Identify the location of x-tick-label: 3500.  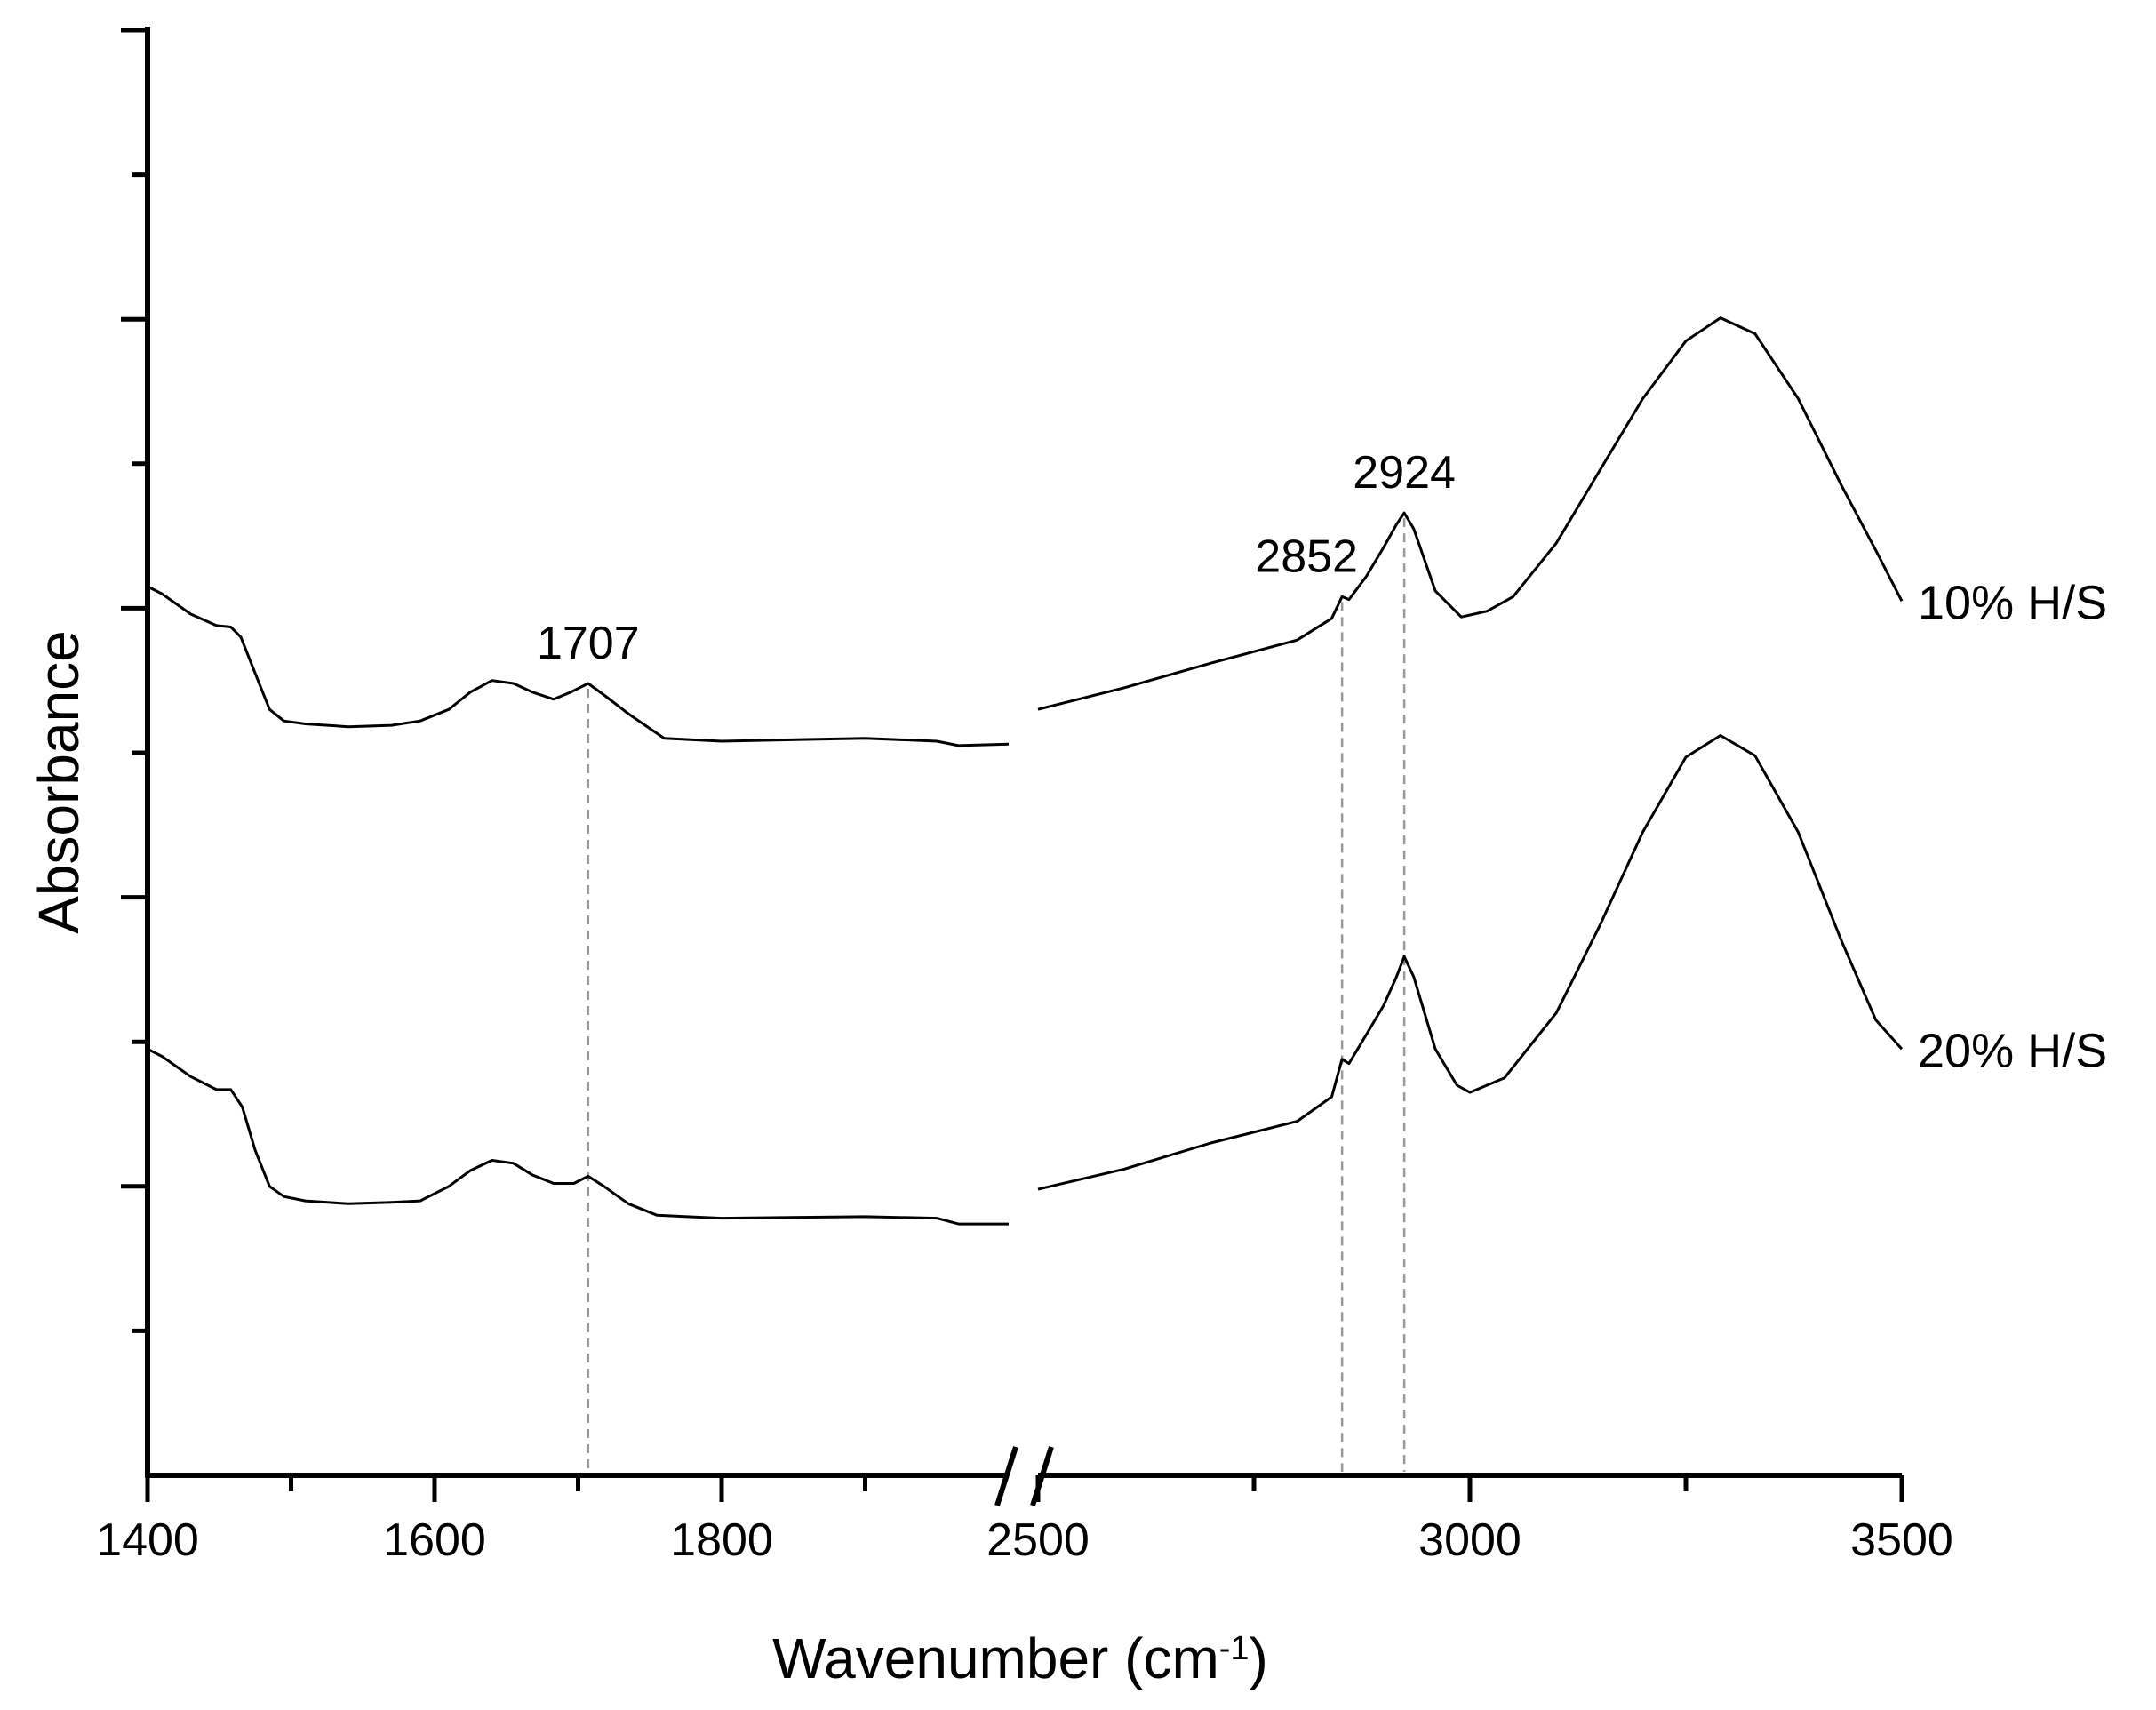
(1901, 1540).